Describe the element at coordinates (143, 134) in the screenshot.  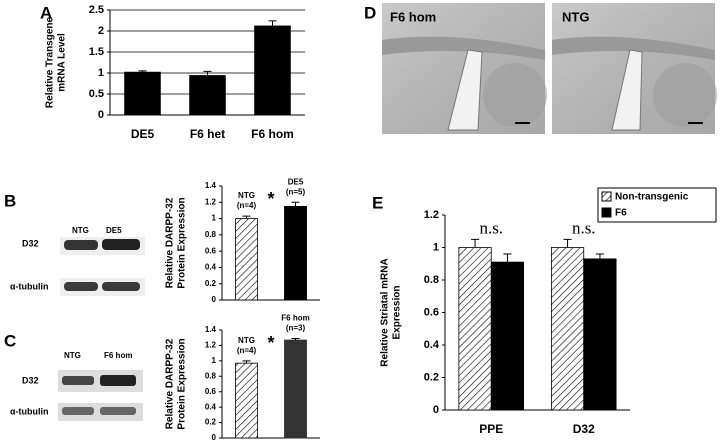
I see `x-tick-label: DE5` at that location.